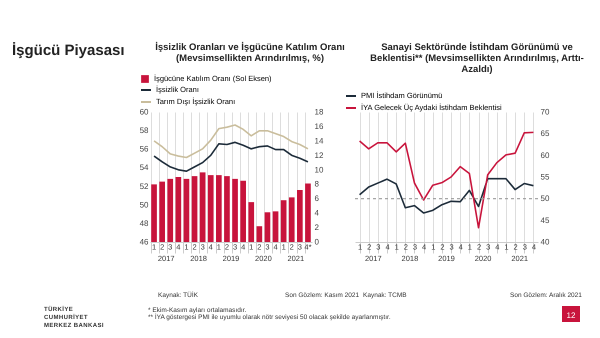  Describe the element at coordinates (145, 186) in the screenshot. I see `y-tick-label: 52` at that location.